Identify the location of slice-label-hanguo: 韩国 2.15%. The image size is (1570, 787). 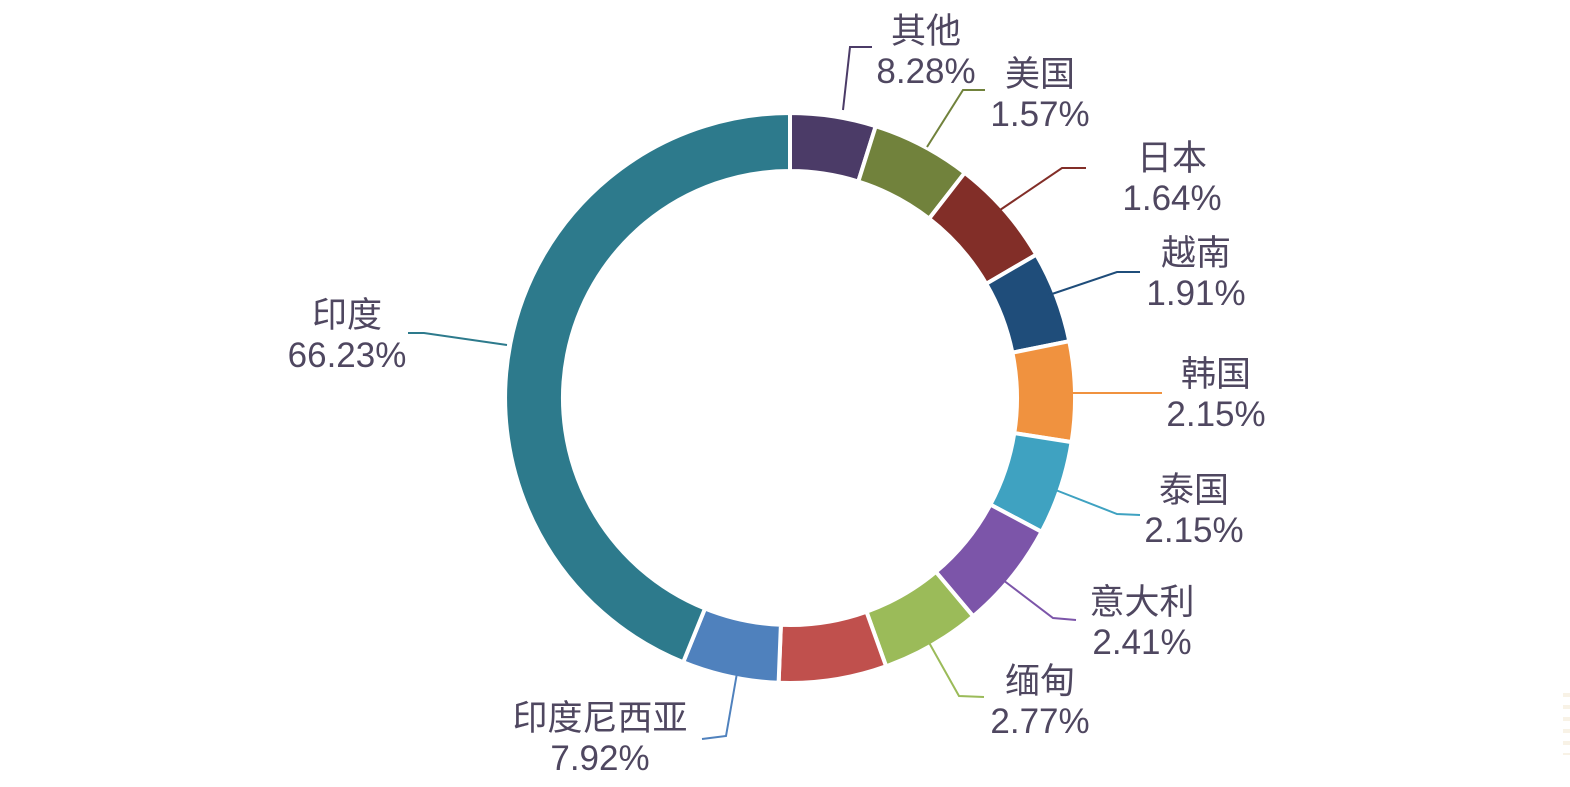
(1215, 395).